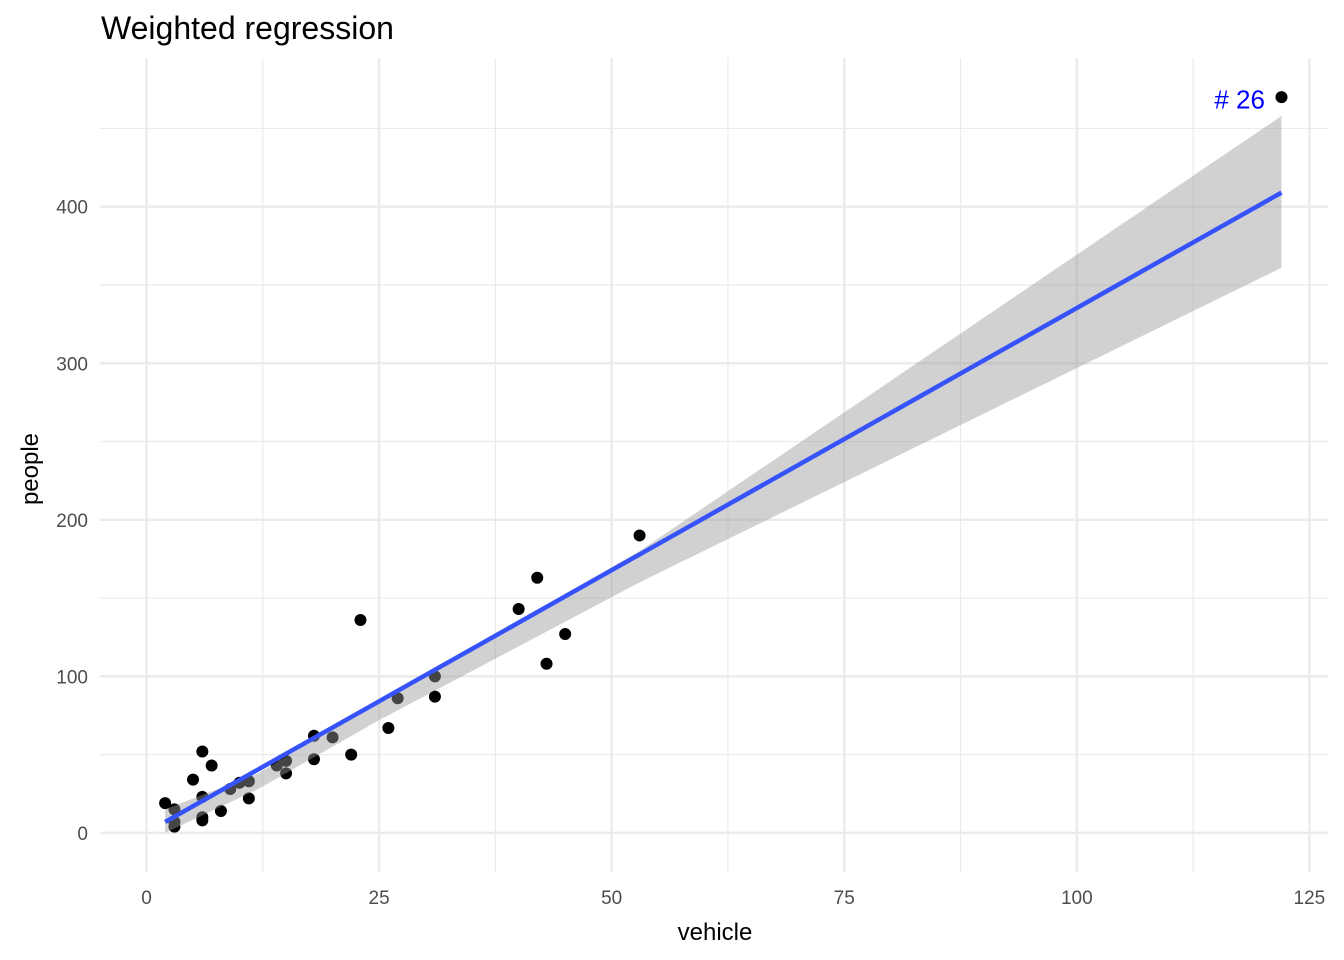  I want to click on x-tick-label: 75, so click(844, 898).